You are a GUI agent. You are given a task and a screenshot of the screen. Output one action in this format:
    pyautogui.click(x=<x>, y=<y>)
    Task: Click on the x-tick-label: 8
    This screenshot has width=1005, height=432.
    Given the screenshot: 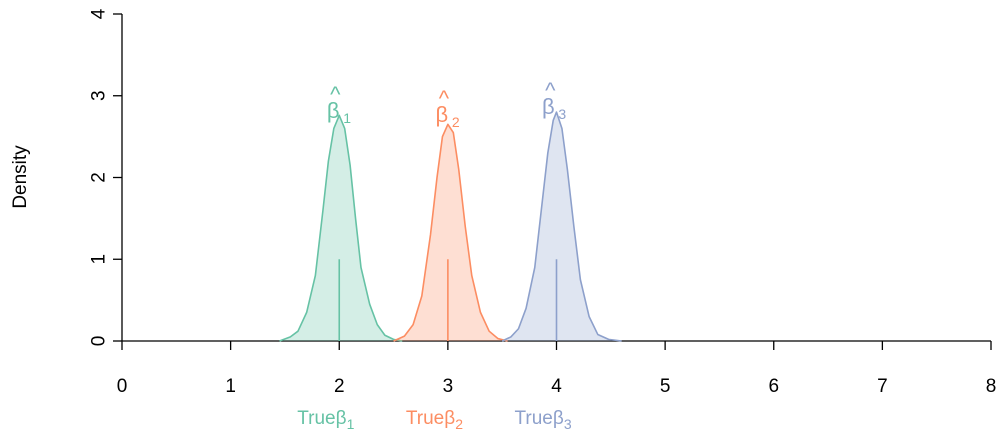 What is the action you would take?
    pyautogui.click(x=991, y=386)
    